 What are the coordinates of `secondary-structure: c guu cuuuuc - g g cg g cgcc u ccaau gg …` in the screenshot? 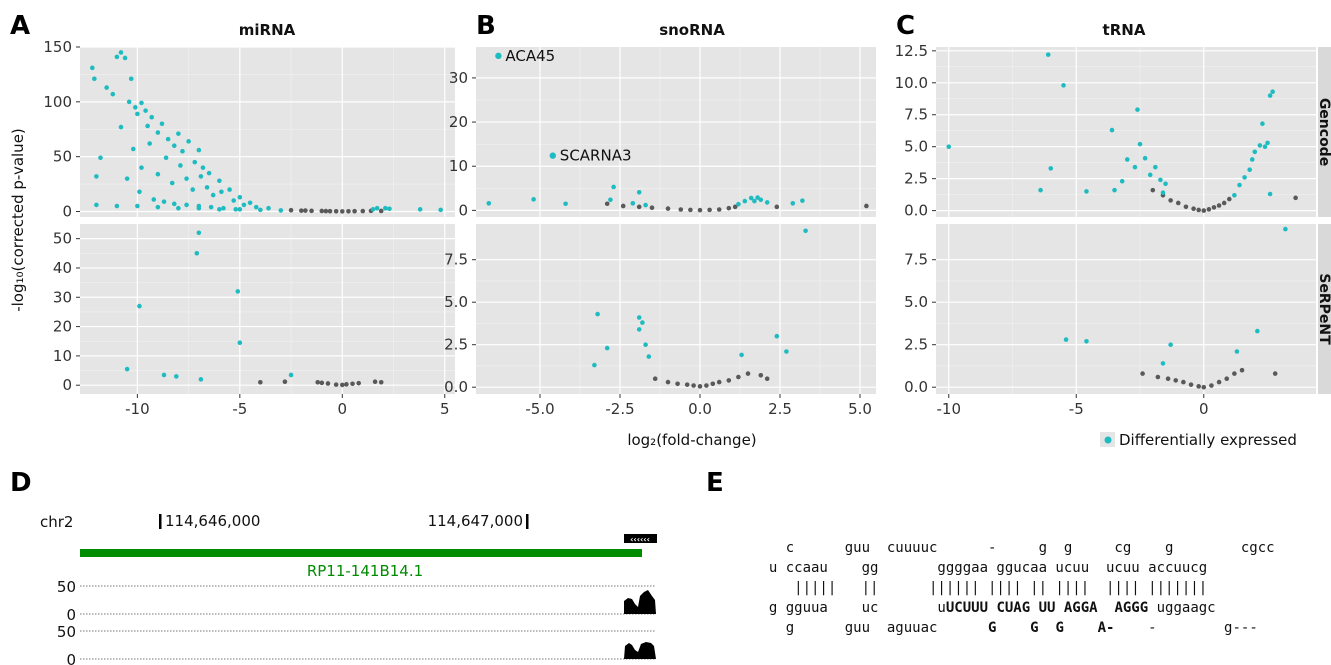 It's located at (1013, 588).